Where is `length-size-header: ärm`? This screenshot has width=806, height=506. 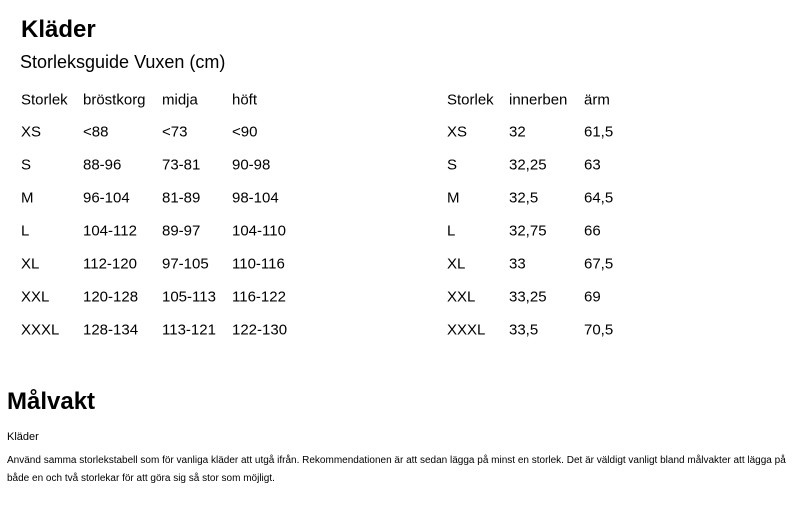 length-size-header: ärm is located at coordinates (597, 100).